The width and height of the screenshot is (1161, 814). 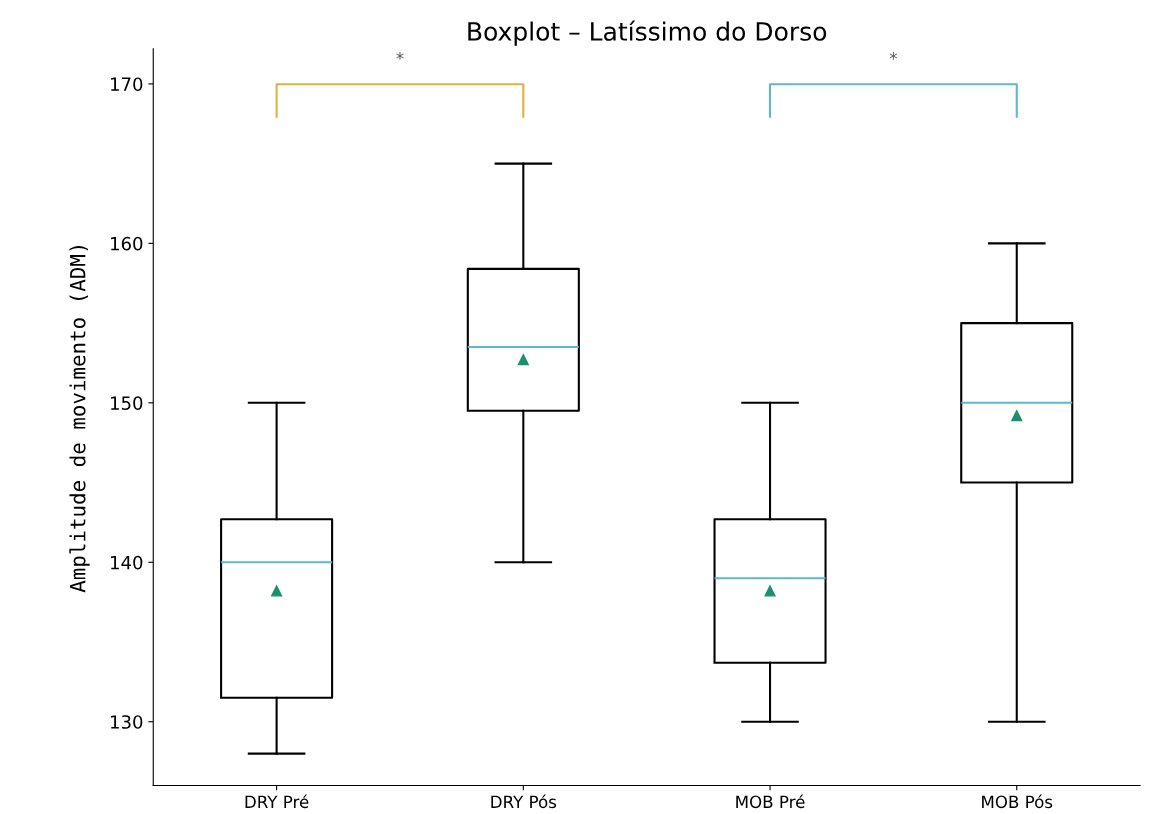 What do you see at coordinates (524, 801) in the screenshot?
I see `x-tick-label: DRY Pós` at bounding box center [524, 801].